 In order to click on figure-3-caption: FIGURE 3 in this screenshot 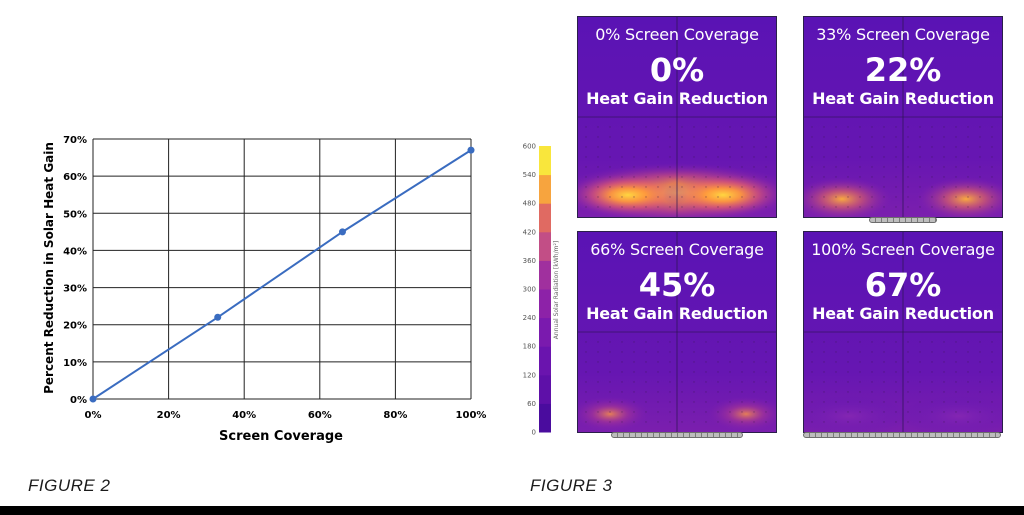, I will do `click(571, 485)`.